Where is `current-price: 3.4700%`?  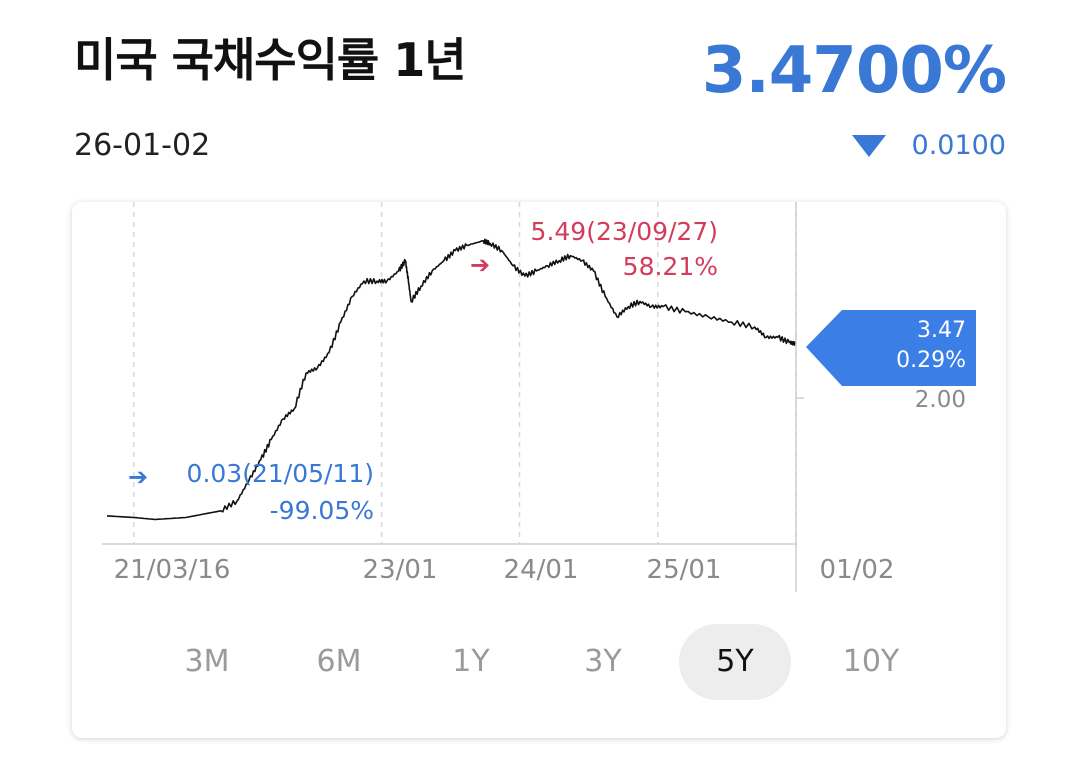
current-price: 3.4700% is located at coordinates (854, 71).